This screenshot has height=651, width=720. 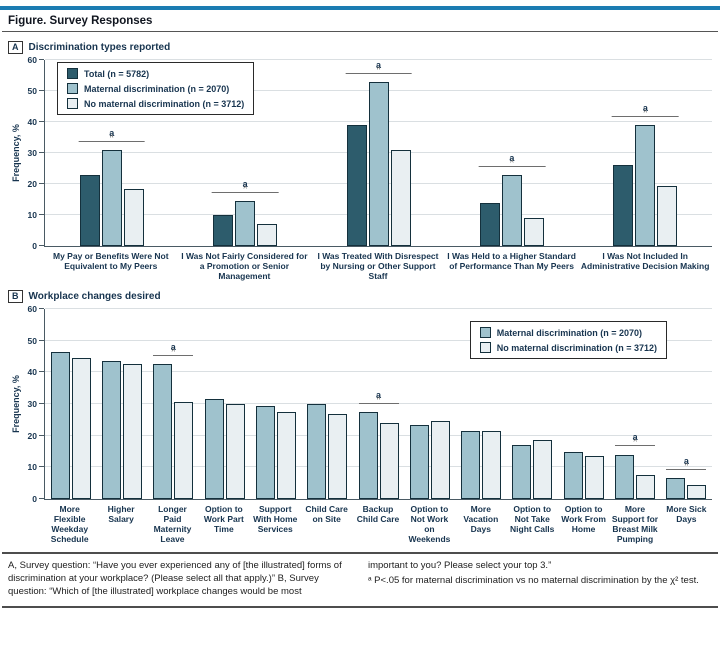 I want to click on legend-label: Maternal discrimination (n = 2070), so click(x=569, y=332).